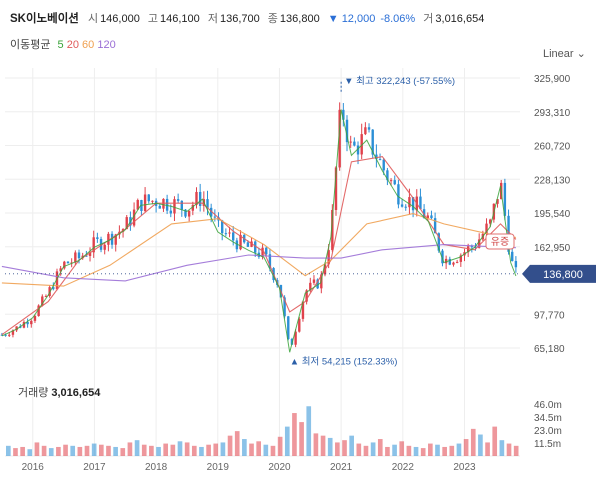 This screenshot has height=478, width=600. What do you see at coordinates (460, 19) in the screenshot?
I see `volume-value: 3,016,654` at bounding box center [460, 19].